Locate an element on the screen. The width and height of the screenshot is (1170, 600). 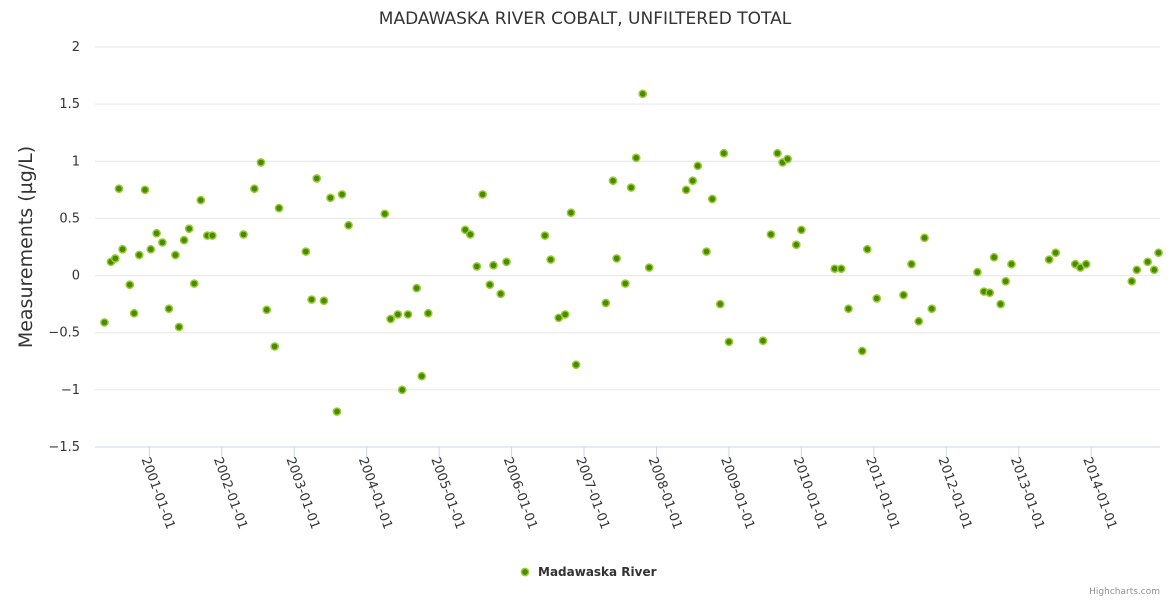
legend-item-madawaska-river: Madawaska River is located at coordinates (597, 572).